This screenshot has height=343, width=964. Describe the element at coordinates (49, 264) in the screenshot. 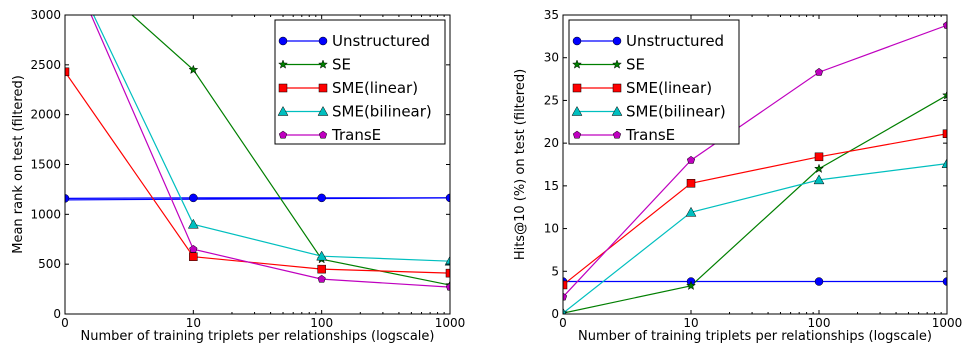

I see `y-tick-label: 500` at that location.